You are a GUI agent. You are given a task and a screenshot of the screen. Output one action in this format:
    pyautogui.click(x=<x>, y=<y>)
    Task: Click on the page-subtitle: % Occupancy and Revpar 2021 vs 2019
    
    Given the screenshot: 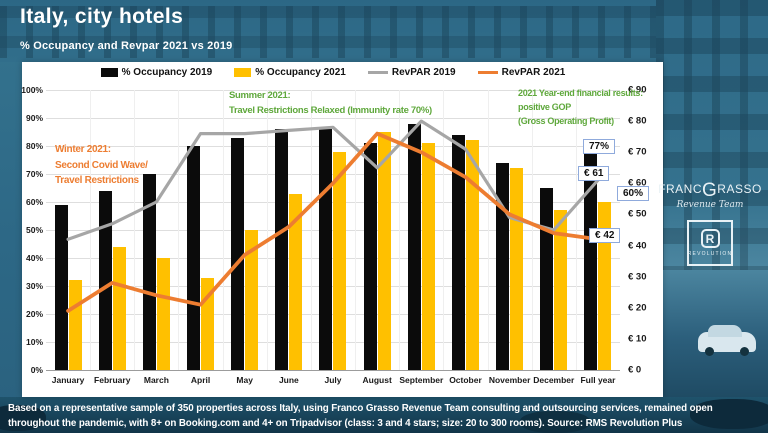 What is the action you would take?
    pyautogui.click(x=126, y=46)
    